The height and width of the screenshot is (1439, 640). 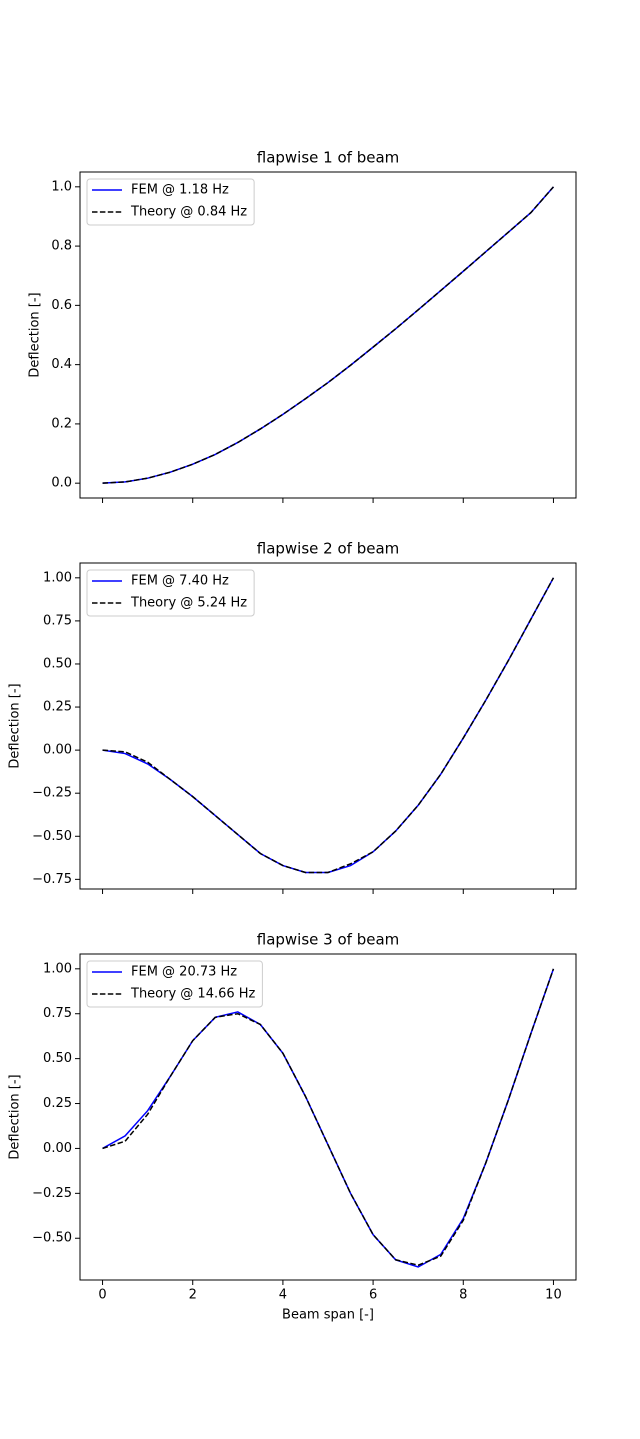 What do you see at coordinates (180, 190) in the screenshot?
I see `legend-label: FEM @ 1.18 Hz` at bounding box center [180, 190].